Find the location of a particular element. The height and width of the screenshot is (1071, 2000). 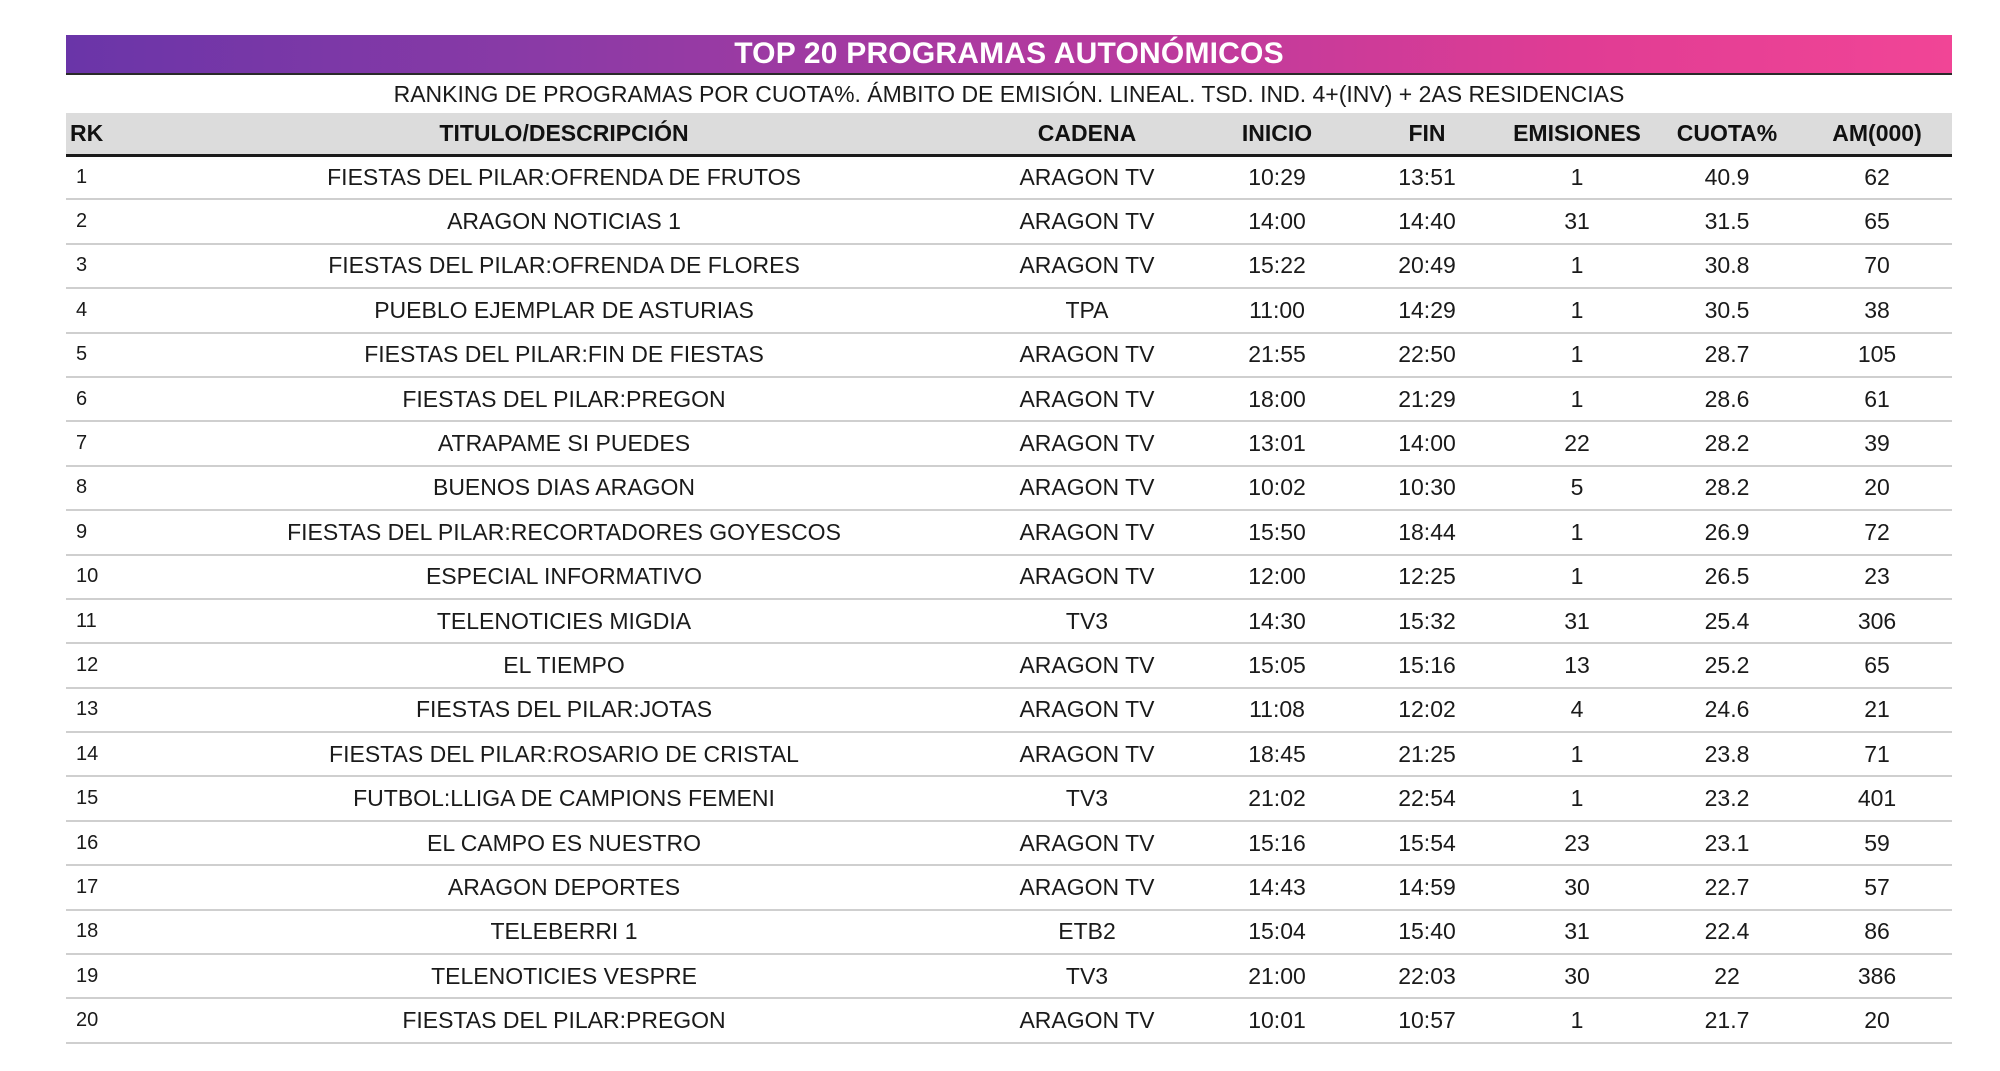

cell-fin: 14:00 is located at coordinates (1427, 444).